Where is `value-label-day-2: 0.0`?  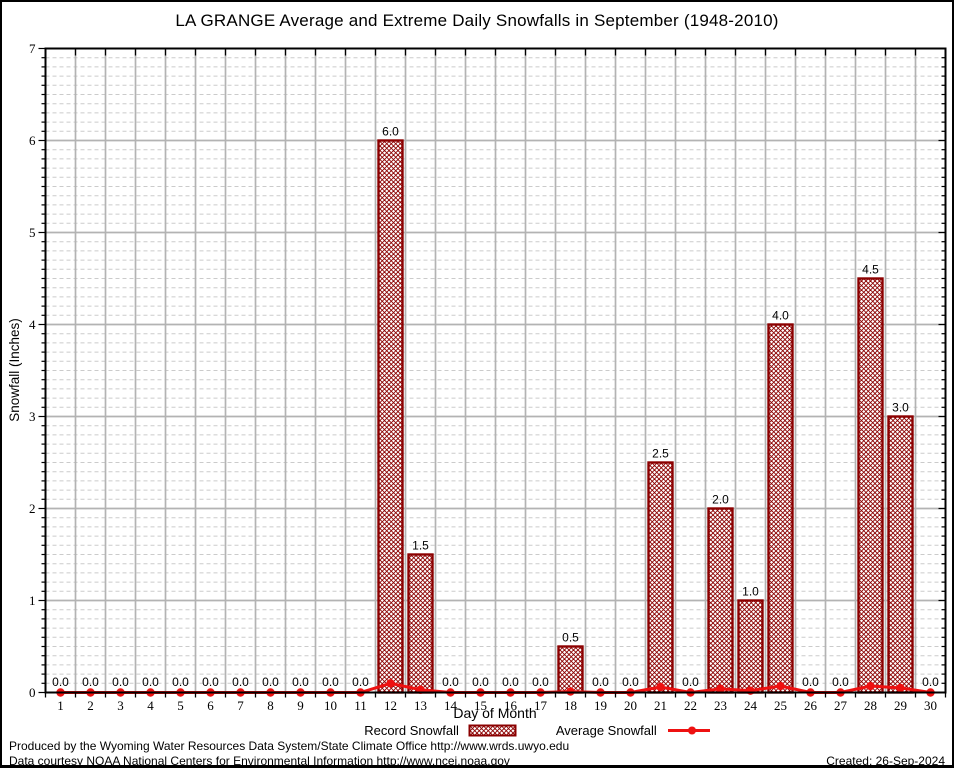 value-label-day-2: 0.0 is located at coordinates (90, 682).